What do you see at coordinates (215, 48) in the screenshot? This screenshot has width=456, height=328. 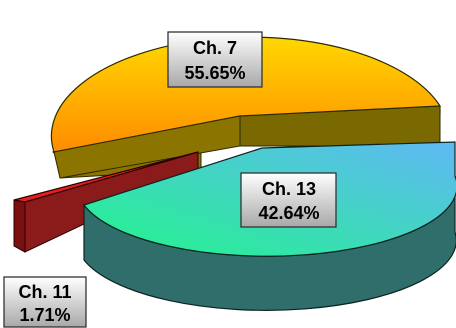 I see `label-ch7-name: Ch. 7` at bounding box center [215, 48].